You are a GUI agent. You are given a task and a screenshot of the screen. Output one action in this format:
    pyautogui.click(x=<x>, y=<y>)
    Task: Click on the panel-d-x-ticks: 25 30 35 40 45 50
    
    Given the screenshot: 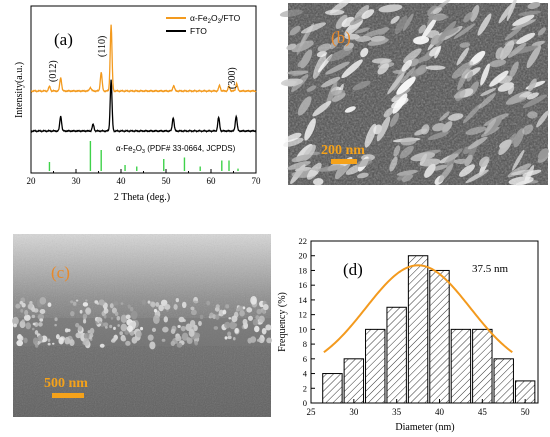 What is the action you would take?
    pyautogui.click(x=418, y=408)
    